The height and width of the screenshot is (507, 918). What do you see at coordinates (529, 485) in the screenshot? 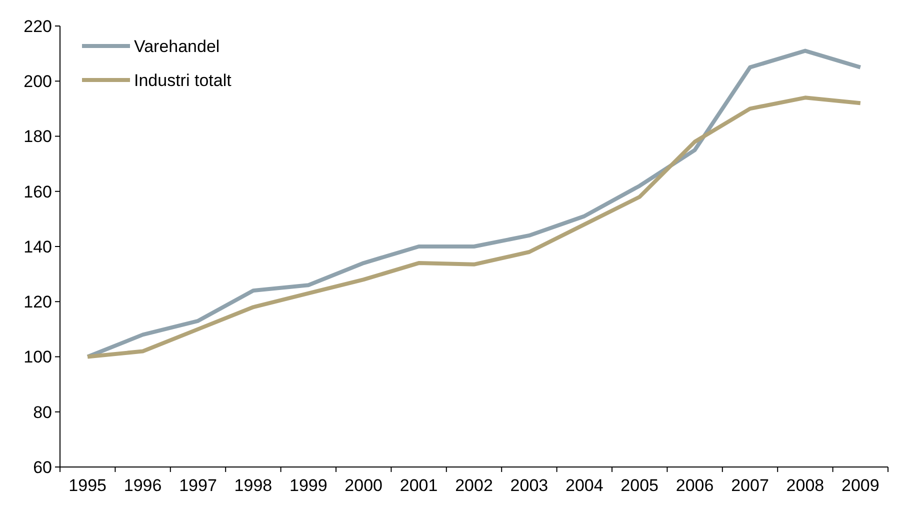
I see `x-tick-label: 2003` at bounding box center [529, 485].